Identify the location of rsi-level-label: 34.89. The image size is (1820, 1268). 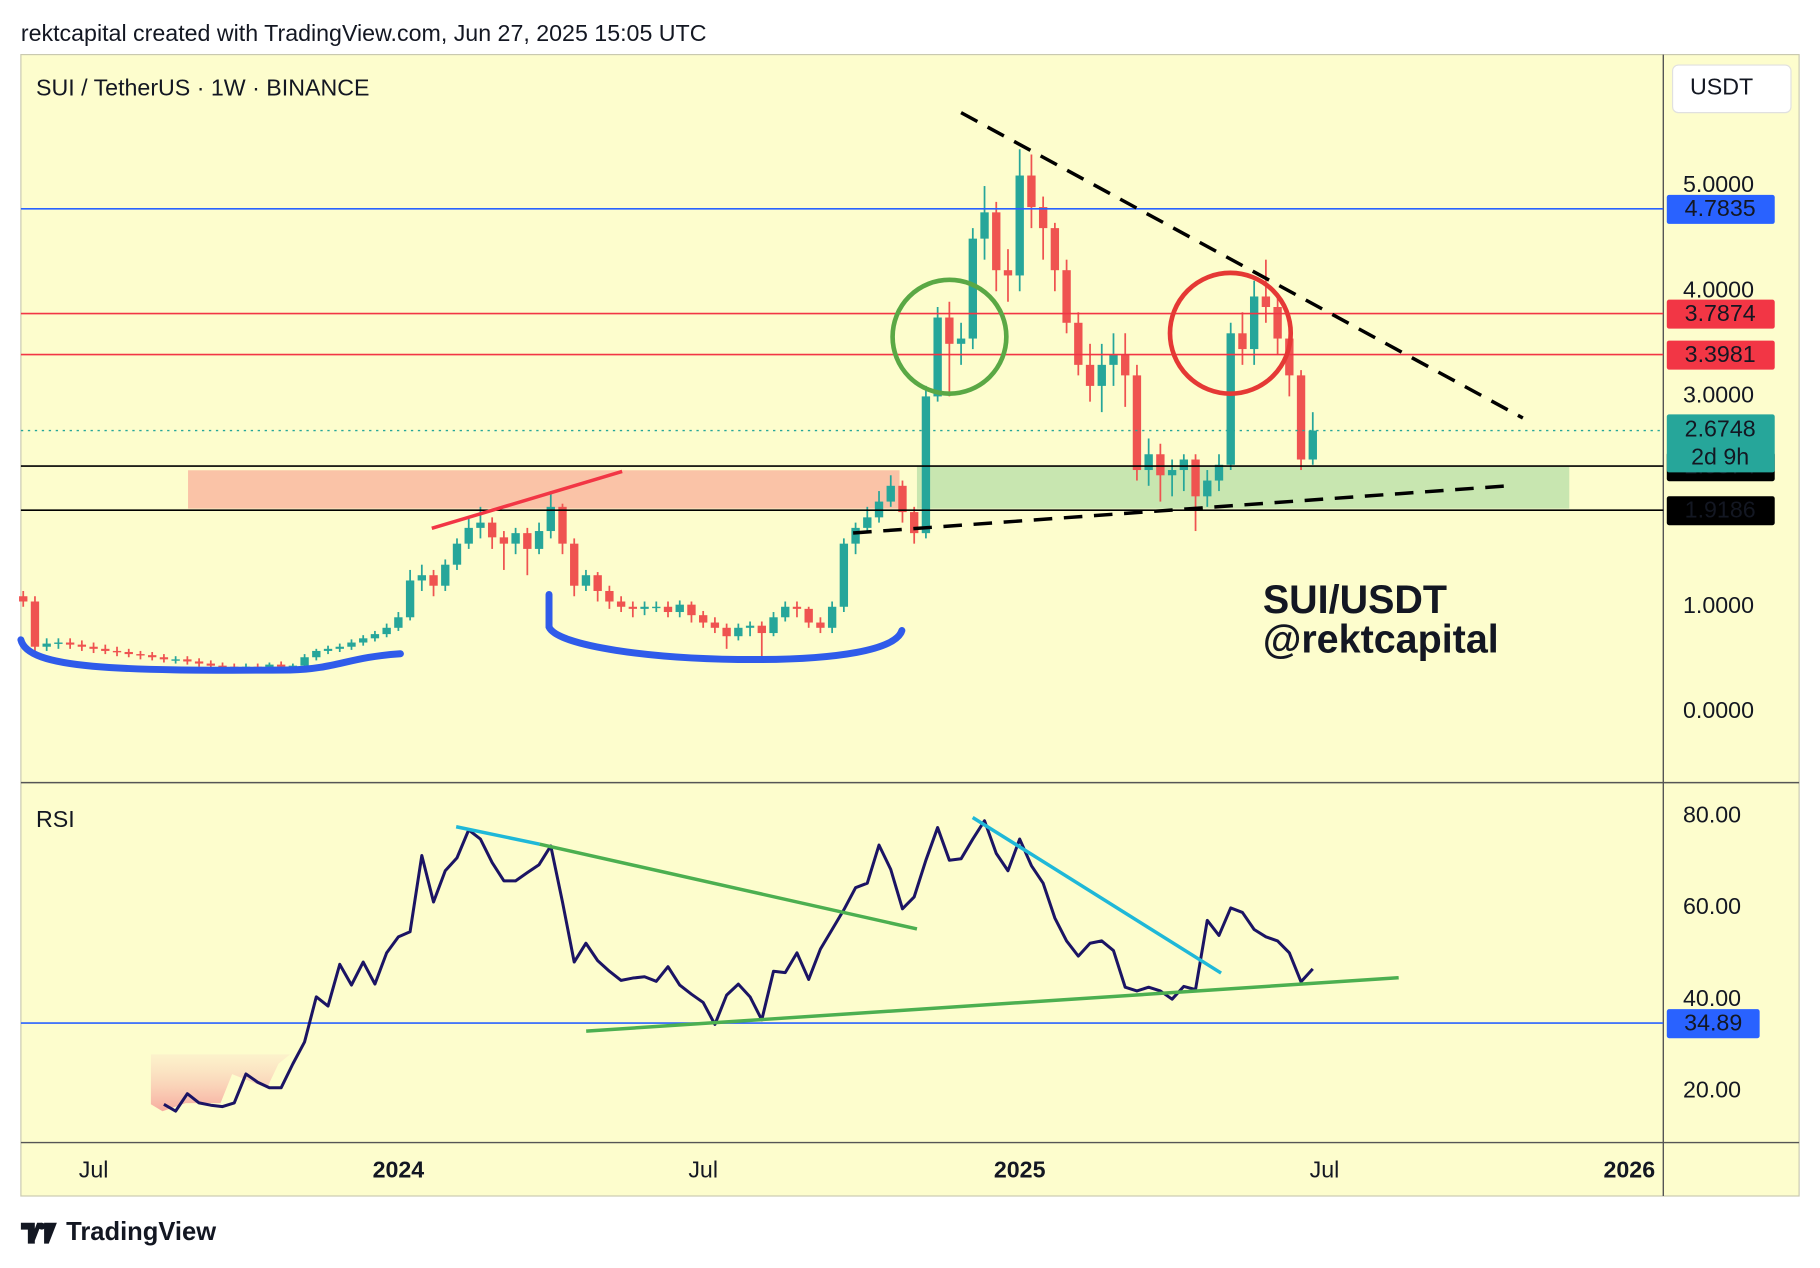
(1713, 1022).